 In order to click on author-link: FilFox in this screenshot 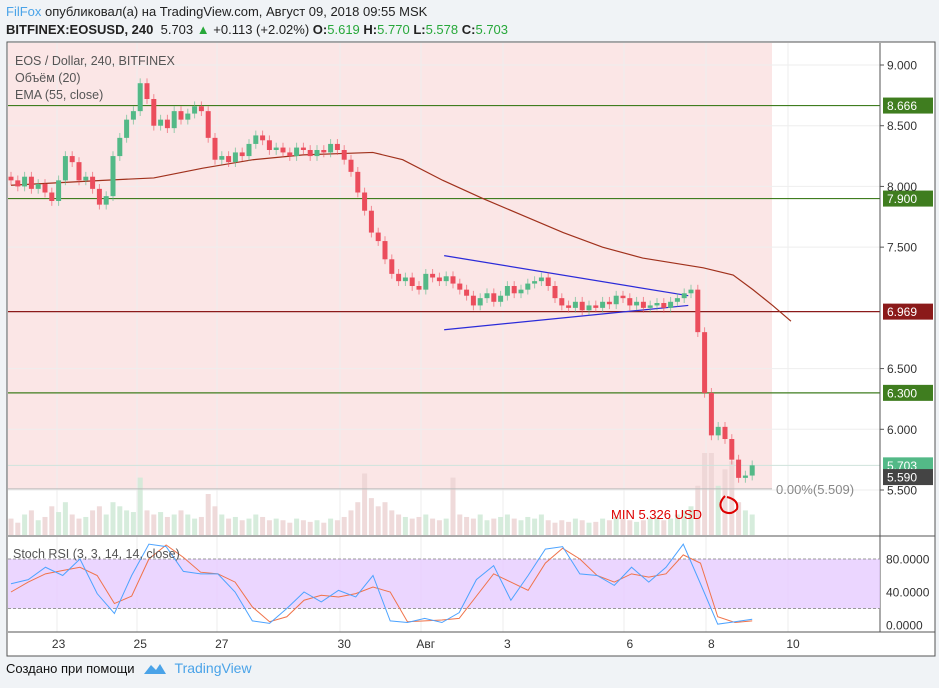, I will do `click(24, 11)`.